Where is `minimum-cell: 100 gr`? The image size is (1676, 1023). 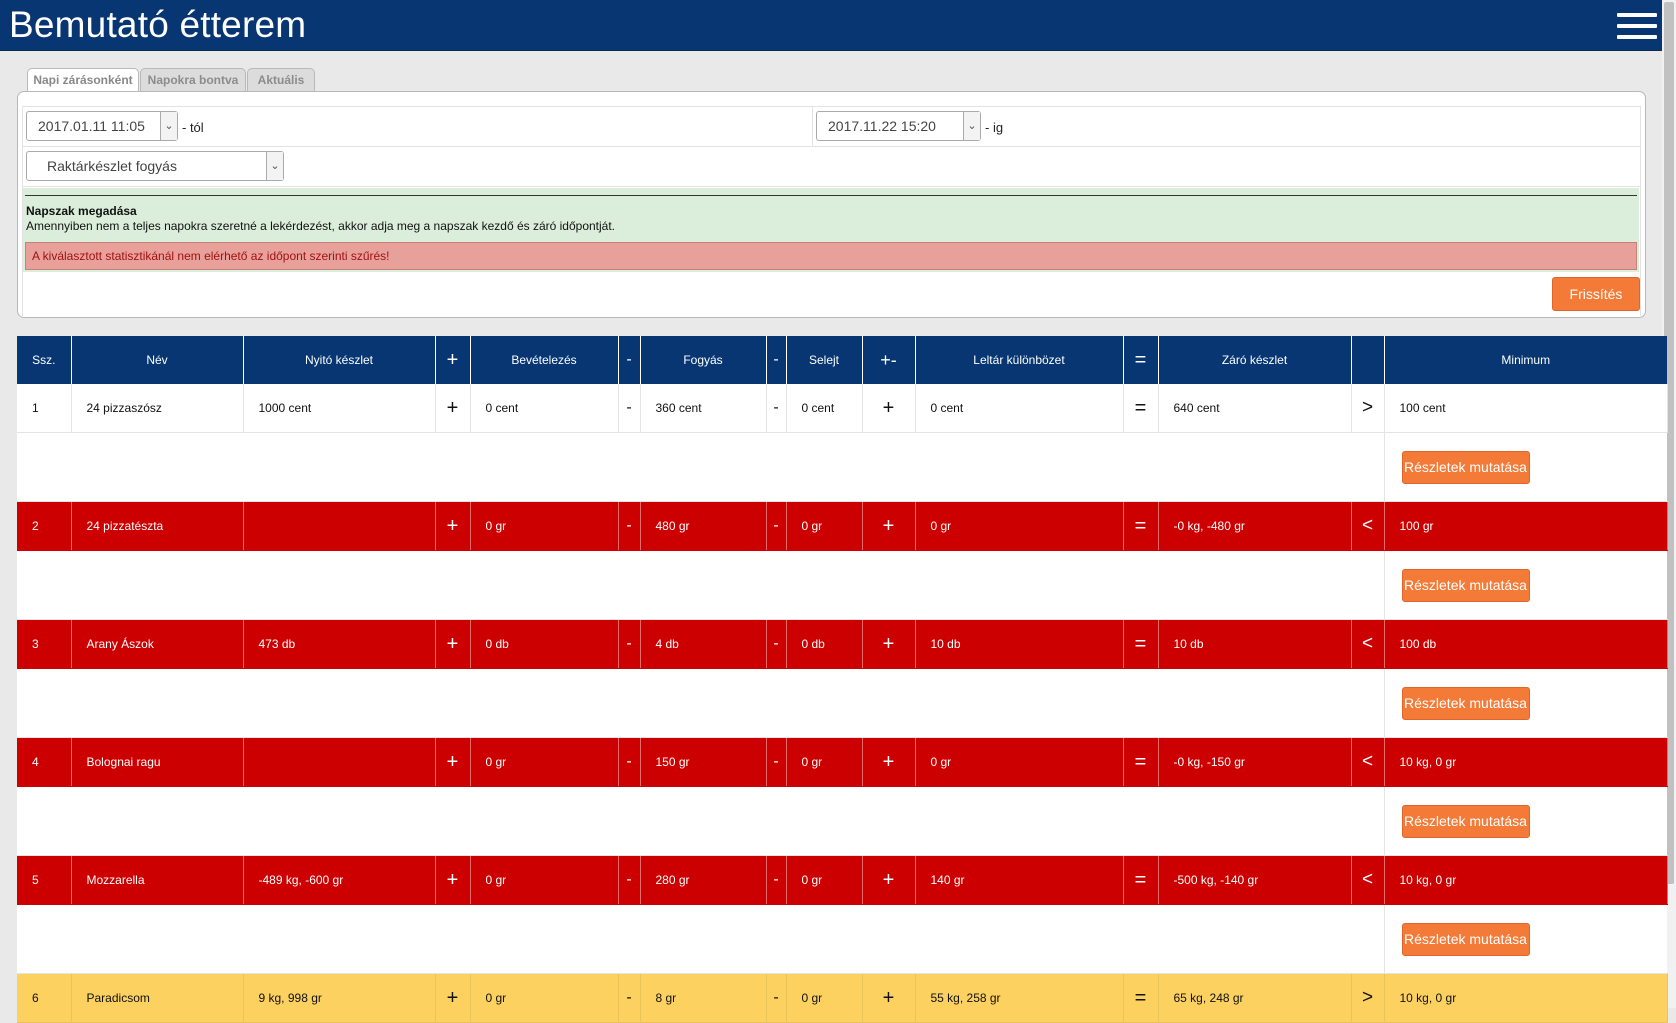
minimum-cell: 100 gr is located at coordinates (1526, 526).